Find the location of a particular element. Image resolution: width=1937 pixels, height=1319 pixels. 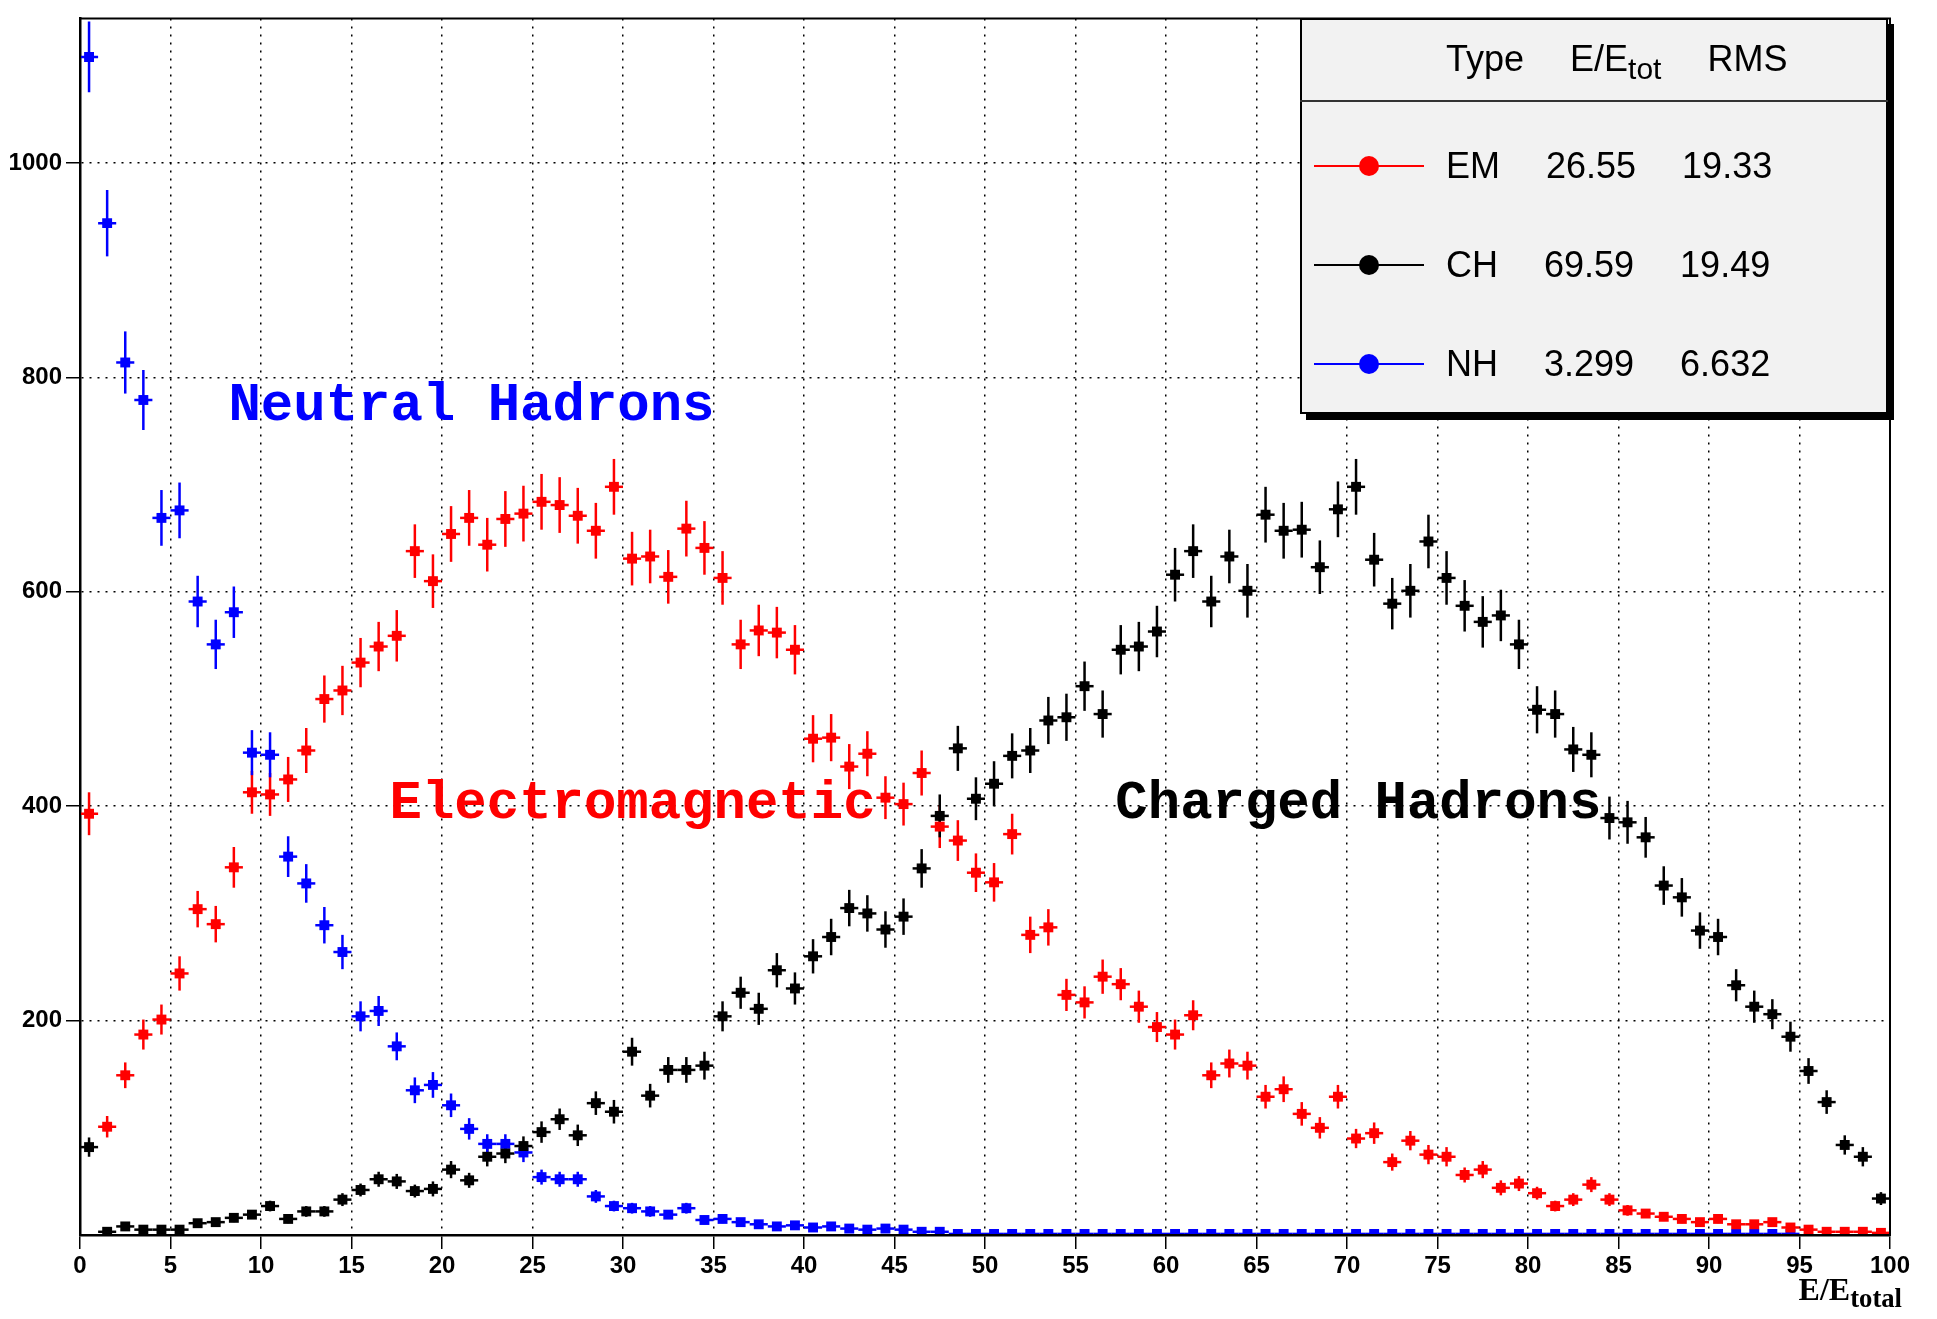

x-tick-label: 95 is located at coordinates (1799, 1265).